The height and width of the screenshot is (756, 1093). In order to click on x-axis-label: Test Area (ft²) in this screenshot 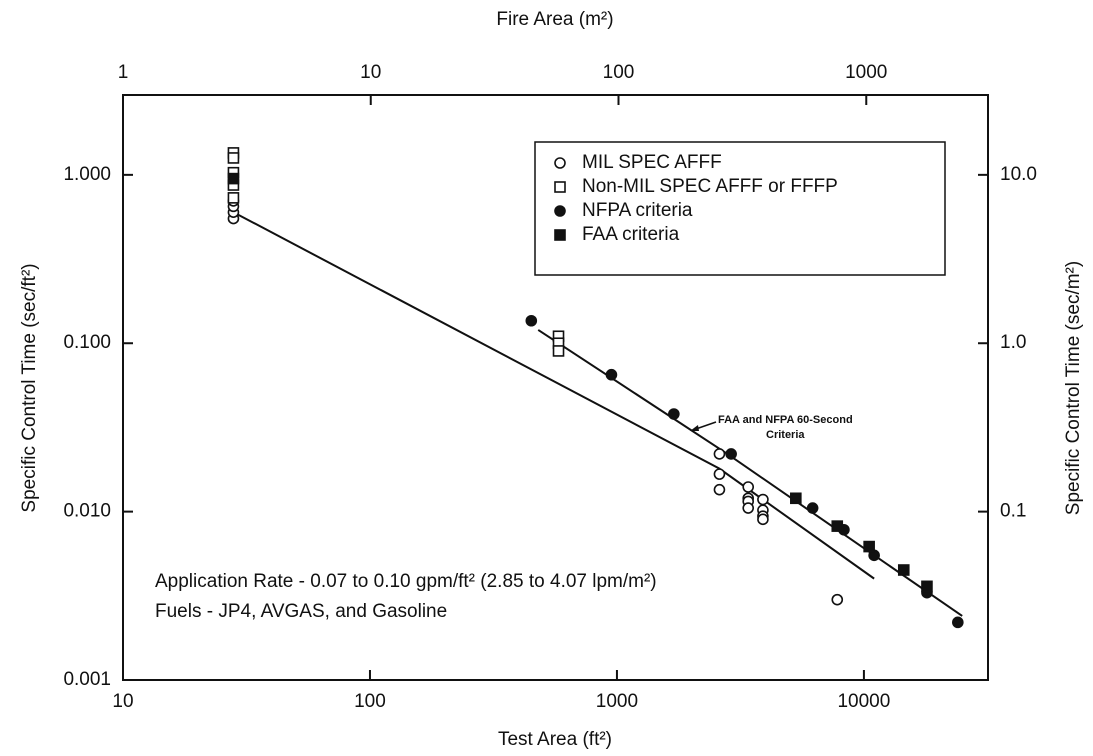, I will do `click(555, 739)`.